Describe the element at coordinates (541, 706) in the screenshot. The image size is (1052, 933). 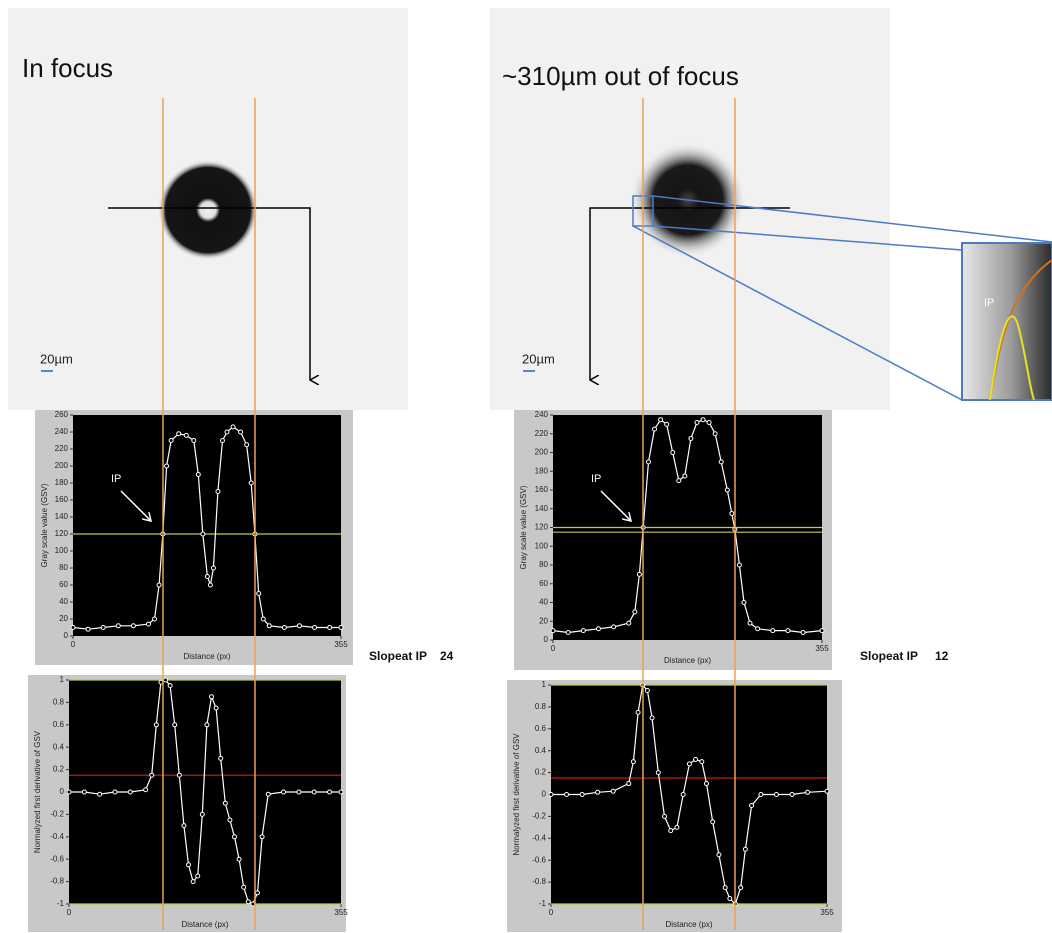
I see `y-tick-label: 0.8` at that location.